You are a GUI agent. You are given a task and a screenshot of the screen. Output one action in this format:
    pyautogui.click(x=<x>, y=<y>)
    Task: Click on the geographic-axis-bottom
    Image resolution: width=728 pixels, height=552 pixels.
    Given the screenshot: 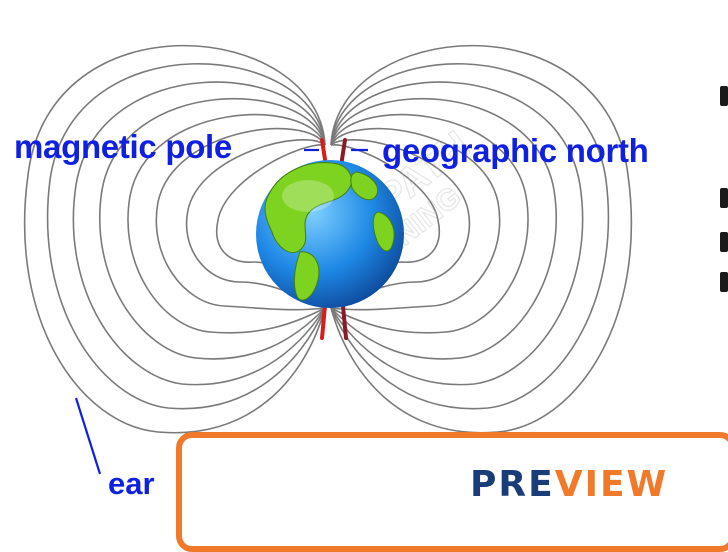 What is the action you would take?
    pyautogui.click(x=344, y=322)
    